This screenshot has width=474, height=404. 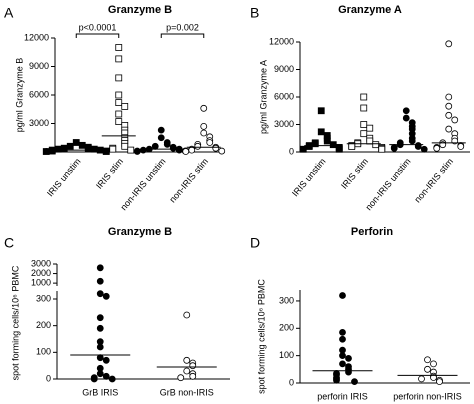 What do you see at coordinates (263, 97) in the screenshot?
I see `y-axis-label: pg/ml Granzyme A` at bounding box center [263, 97].